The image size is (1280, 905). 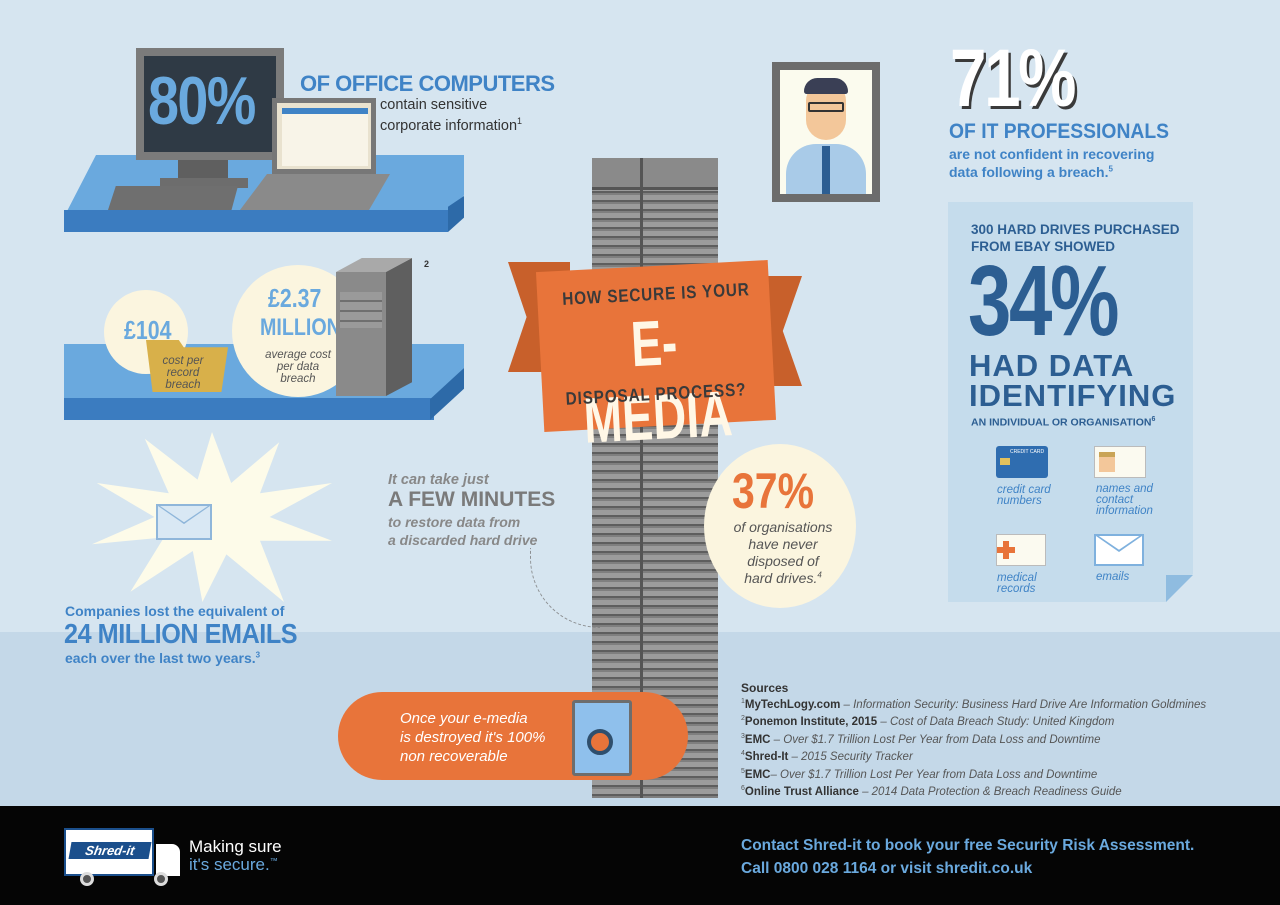 What do you see at coordinates (743, 701) in the screenshot?
I see `source-num: 1` at bounding box center [743, 701].